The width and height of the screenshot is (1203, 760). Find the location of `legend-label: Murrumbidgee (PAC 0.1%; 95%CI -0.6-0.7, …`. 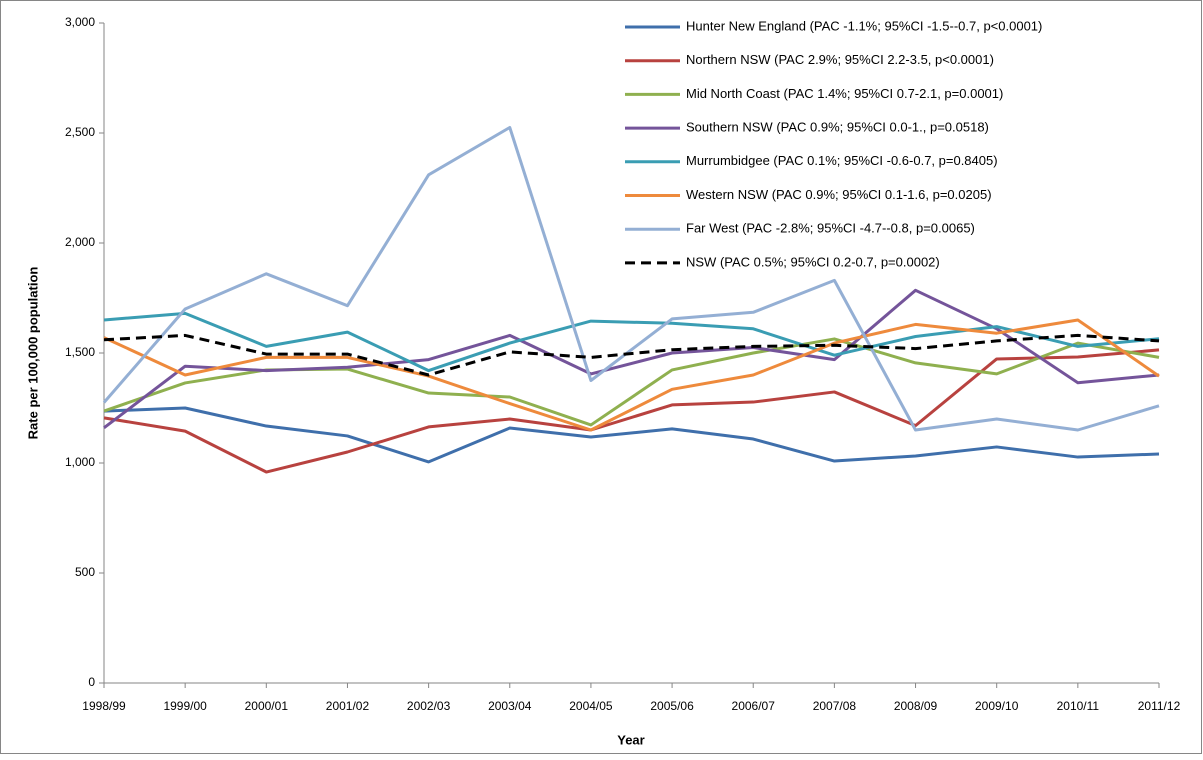

legend-label: Murrumbidgee (PAC 0.1%; 95%CI -0.6-0.7, … is located at coordinates (842, 160).